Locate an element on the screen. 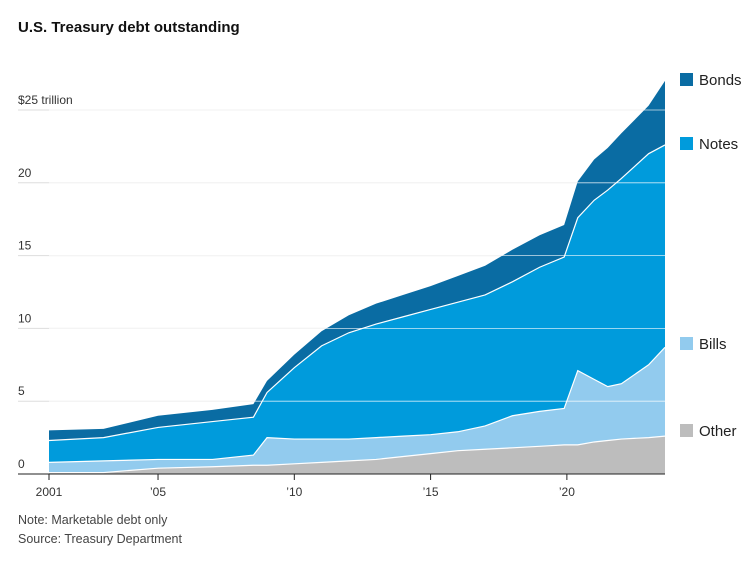 The image size is (750, 568). y-tick-label: 5 is located at coordinates (21, 391).